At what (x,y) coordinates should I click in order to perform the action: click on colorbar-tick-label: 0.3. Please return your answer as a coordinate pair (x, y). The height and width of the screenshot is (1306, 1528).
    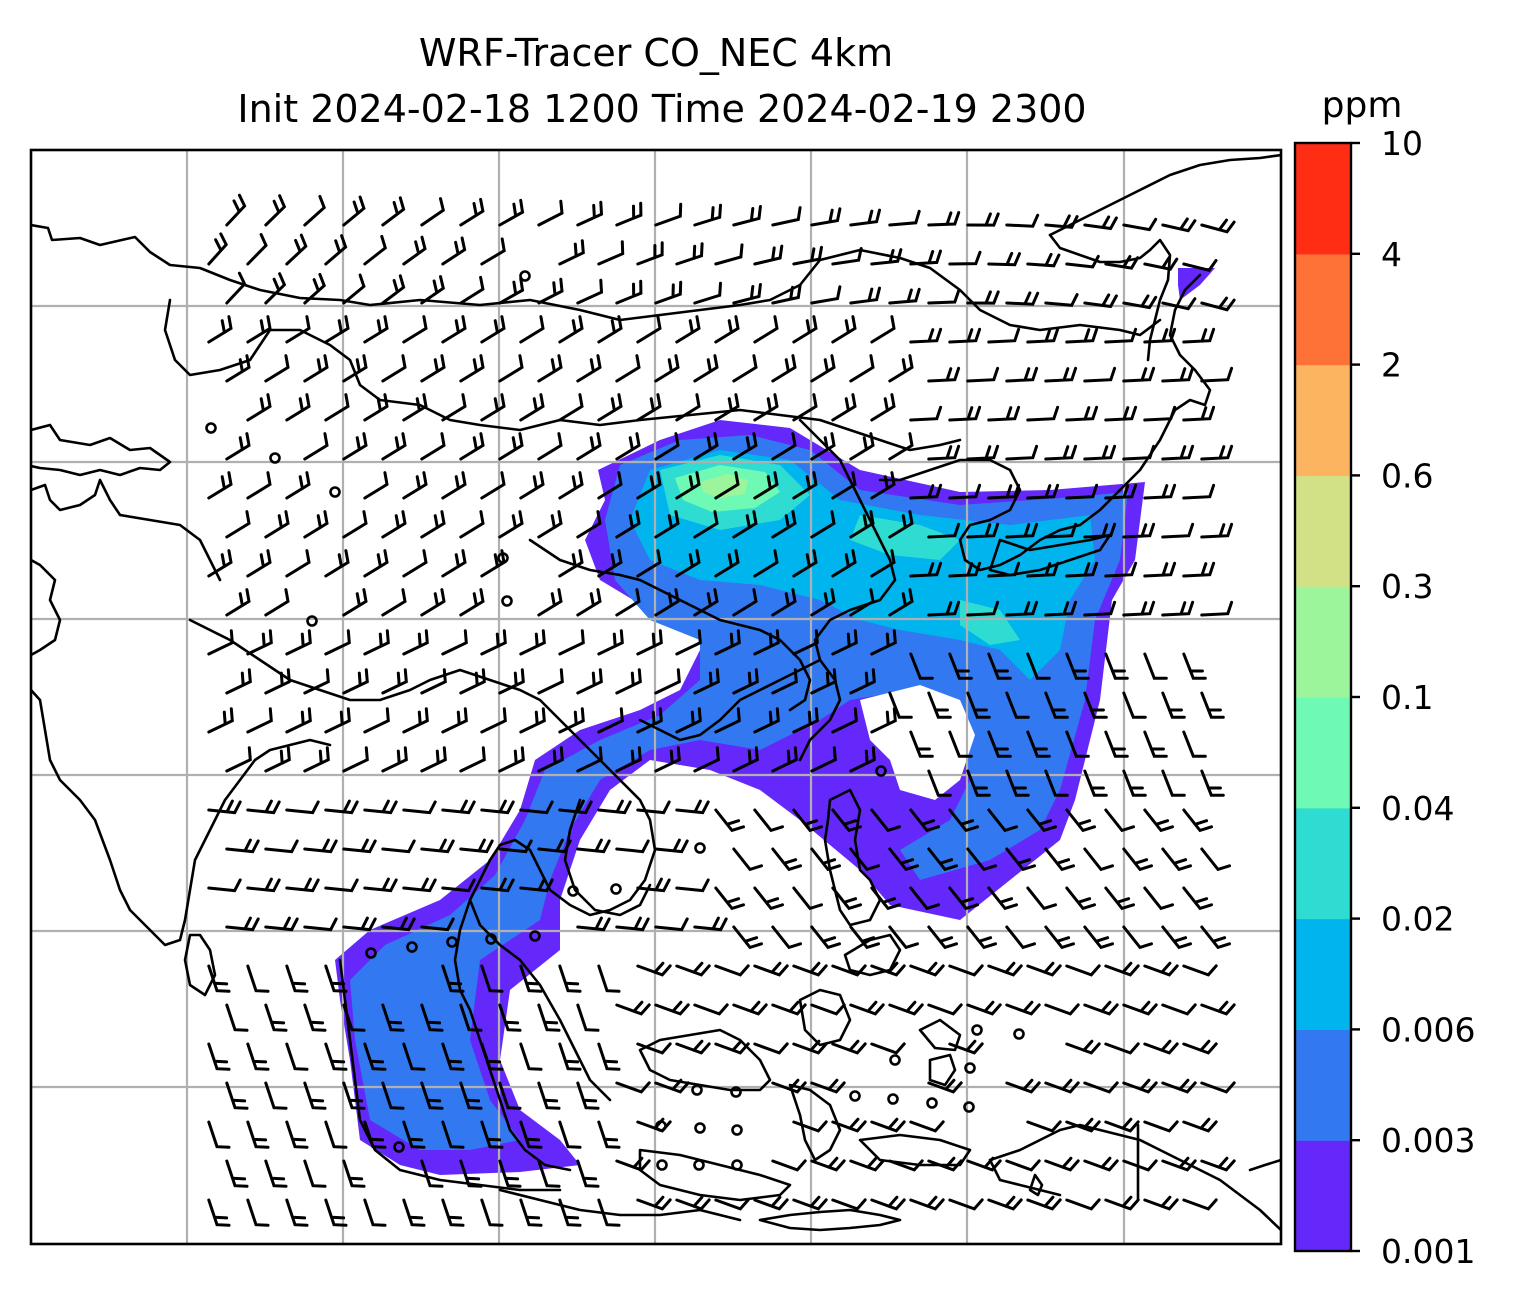
    Looking at the image, I should click on (1407, 586).